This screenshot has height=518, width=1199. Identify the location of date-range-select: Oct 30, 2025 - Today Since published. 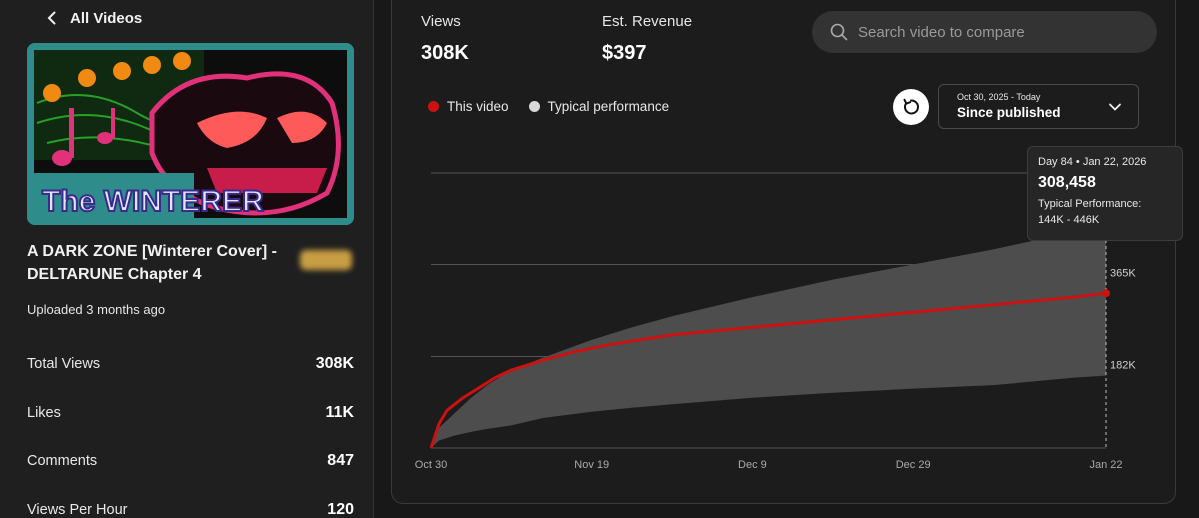
(1038, 106).